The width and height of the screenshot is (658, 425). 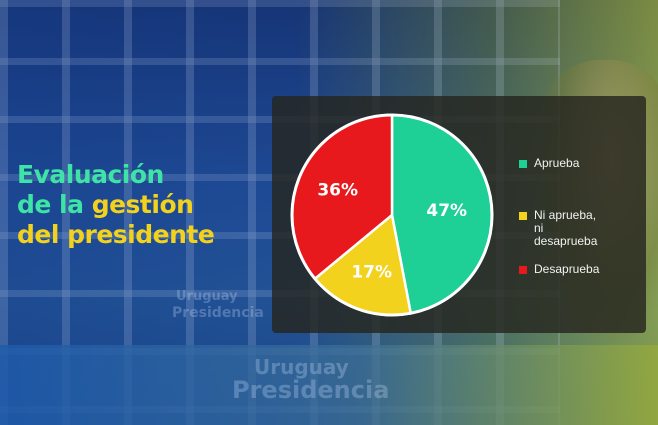 I want to click on legend-label-desaprueba: Desaprueba, so click(x=567, y=269).